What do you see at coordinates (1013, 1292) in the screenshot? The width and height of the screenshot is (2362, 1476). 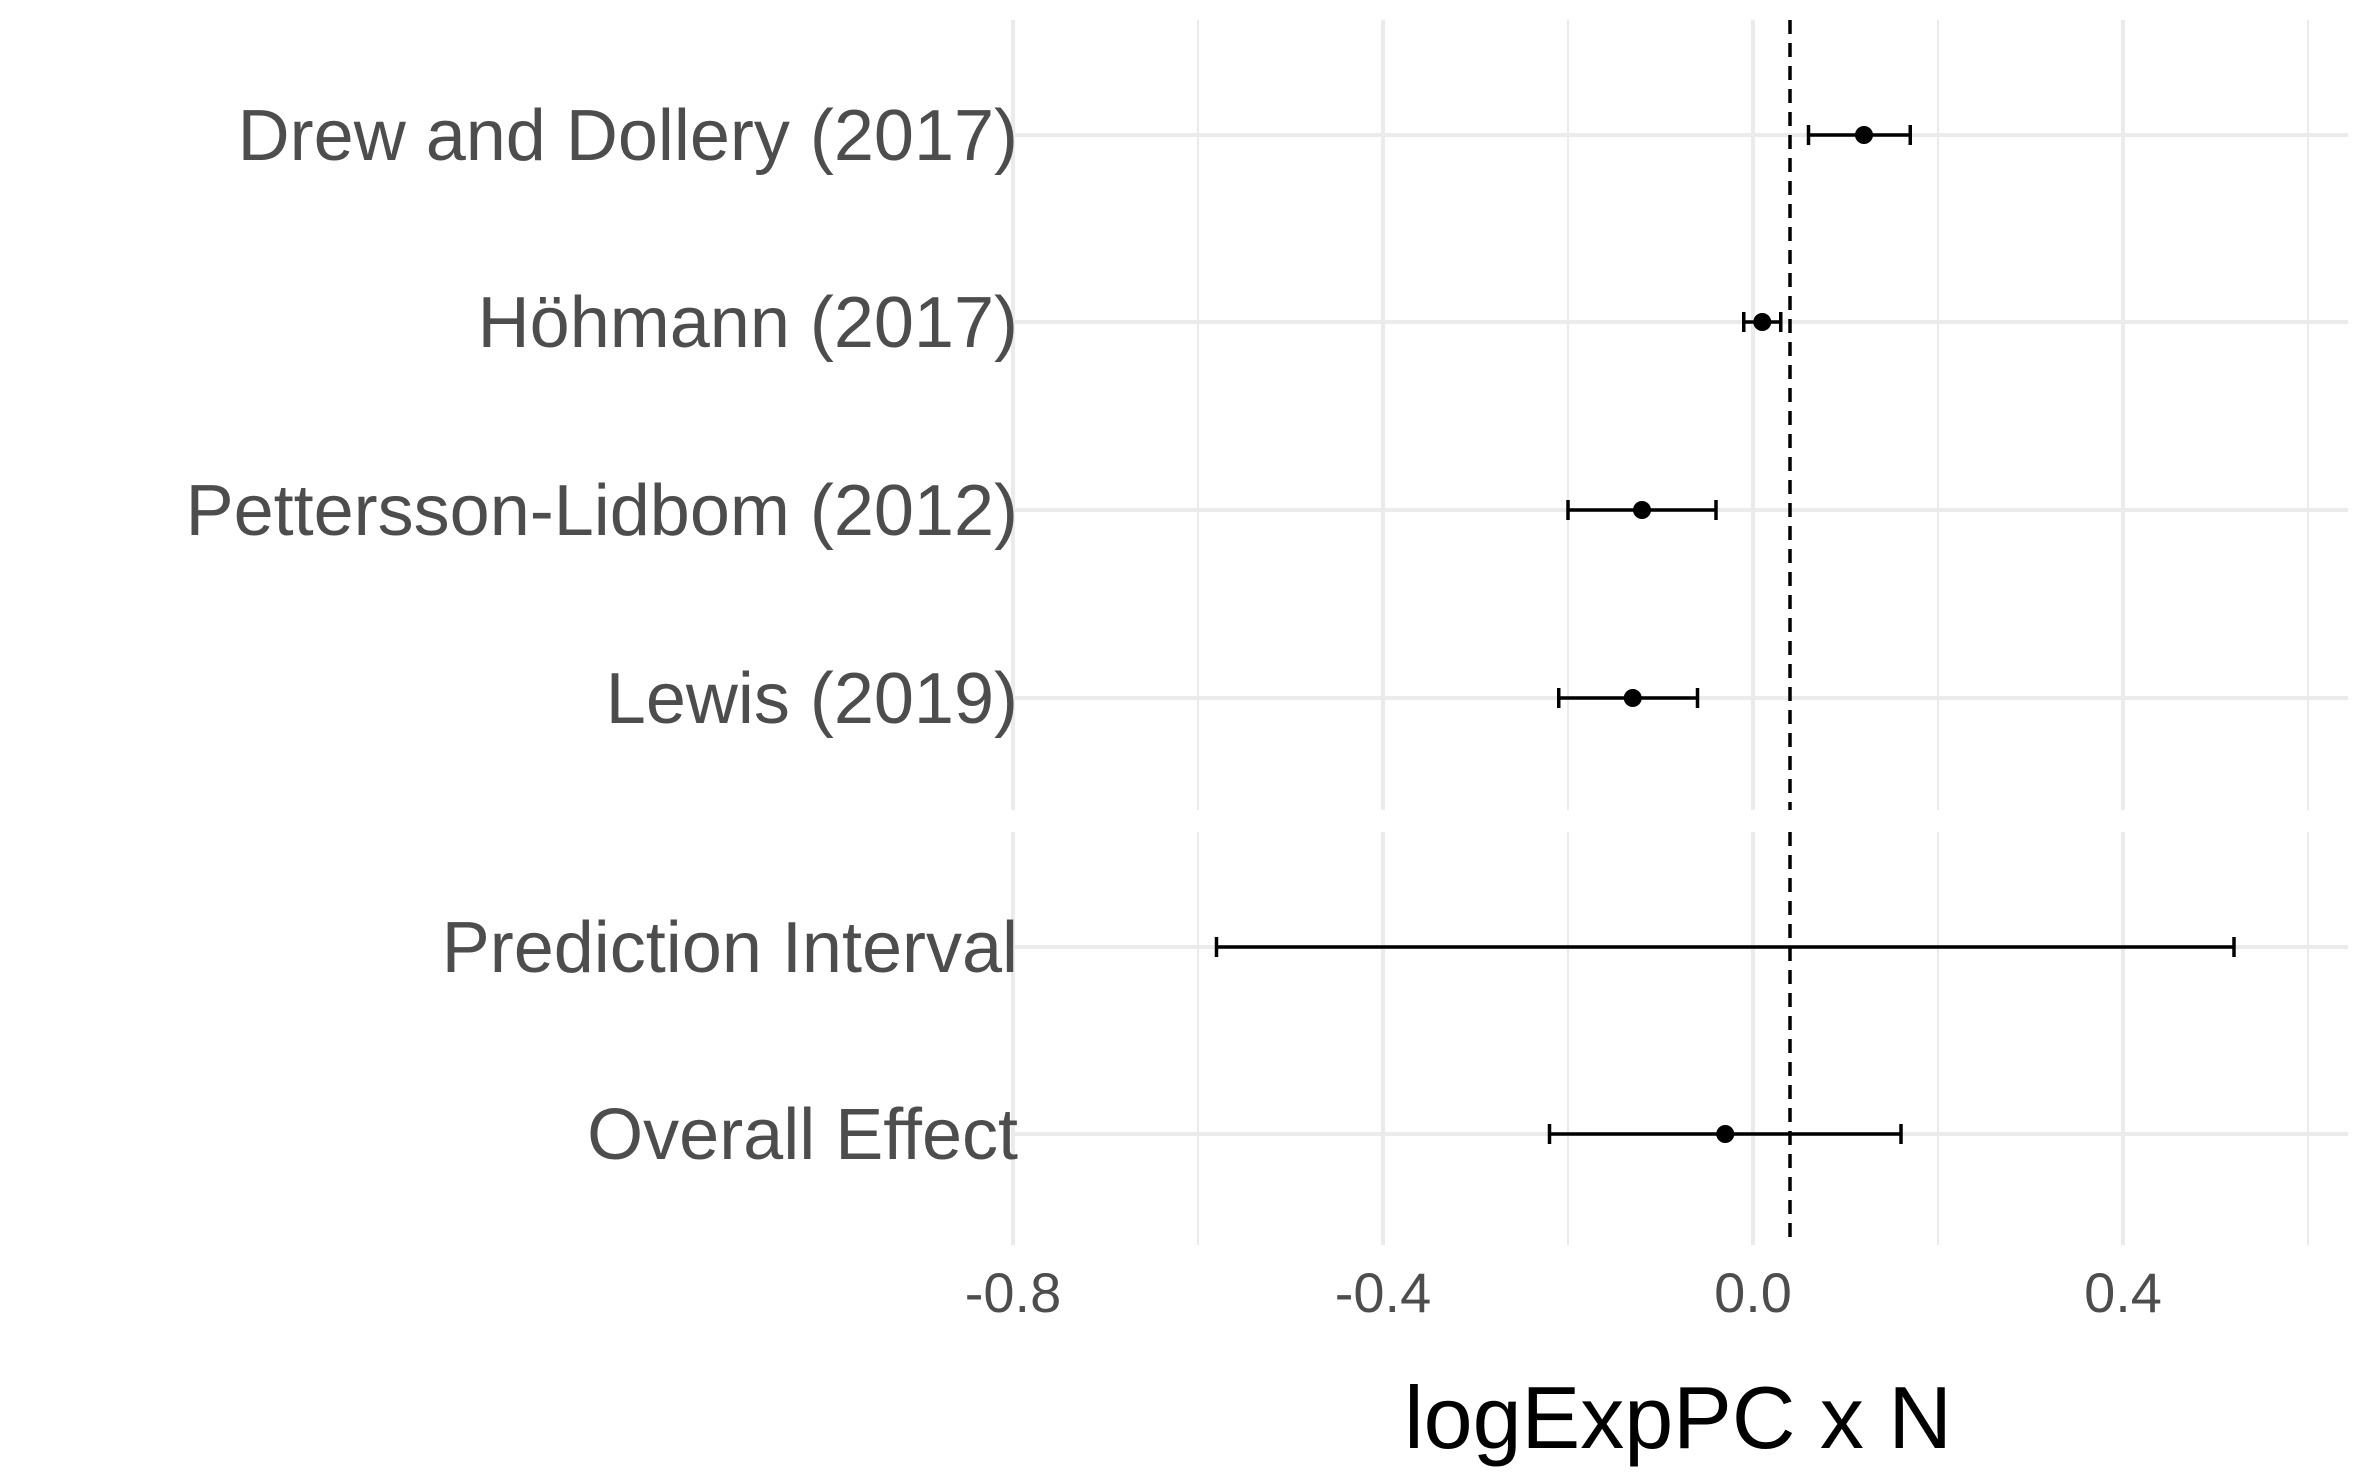 I see `x-tick-label-0: -0.8` at bounding box center [1013, 1292].